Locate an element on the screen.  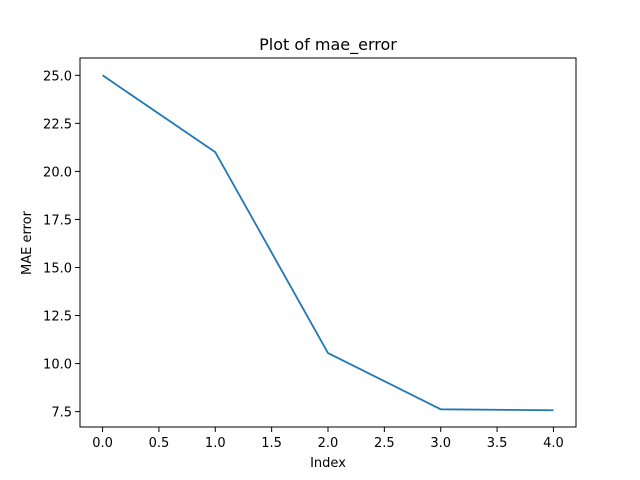
x-tick-label: 3.0 is located at coordinates (440, 443).